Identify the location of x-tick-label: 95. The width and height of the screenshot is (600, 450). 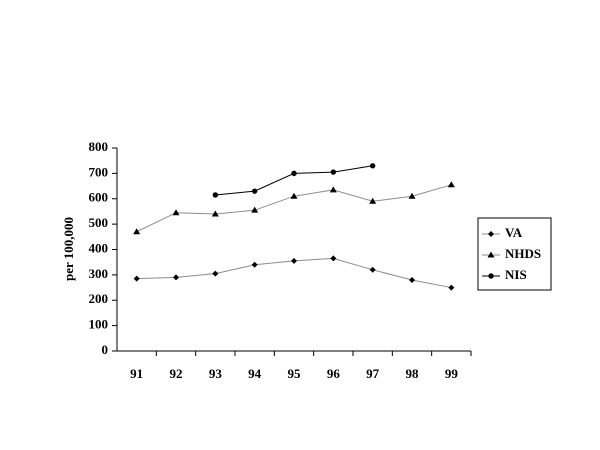
(295, 373).